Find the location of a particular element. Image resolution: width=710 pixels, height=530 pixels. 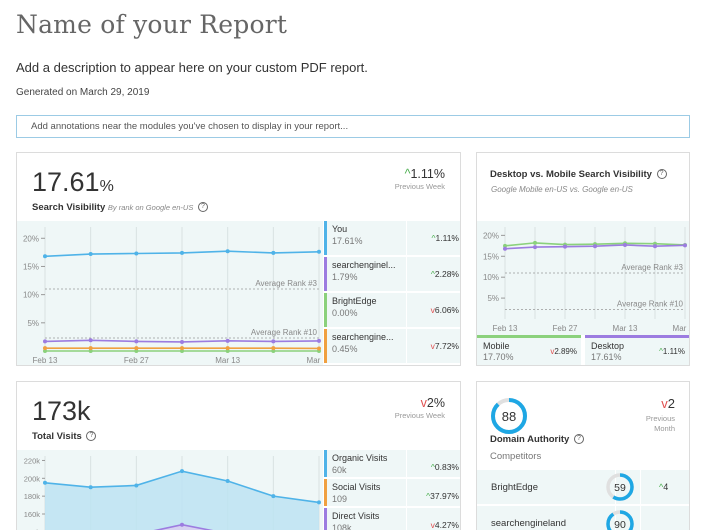

x-tick-label: Feb 27 is located at coordinates (565, 328).